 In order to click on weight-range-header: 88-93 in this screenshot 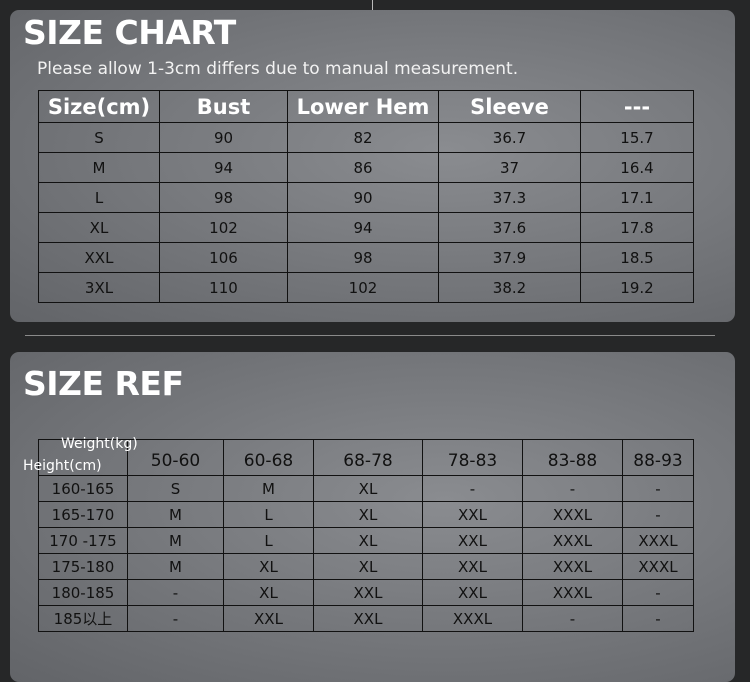, I will do `click(658, 457)`.